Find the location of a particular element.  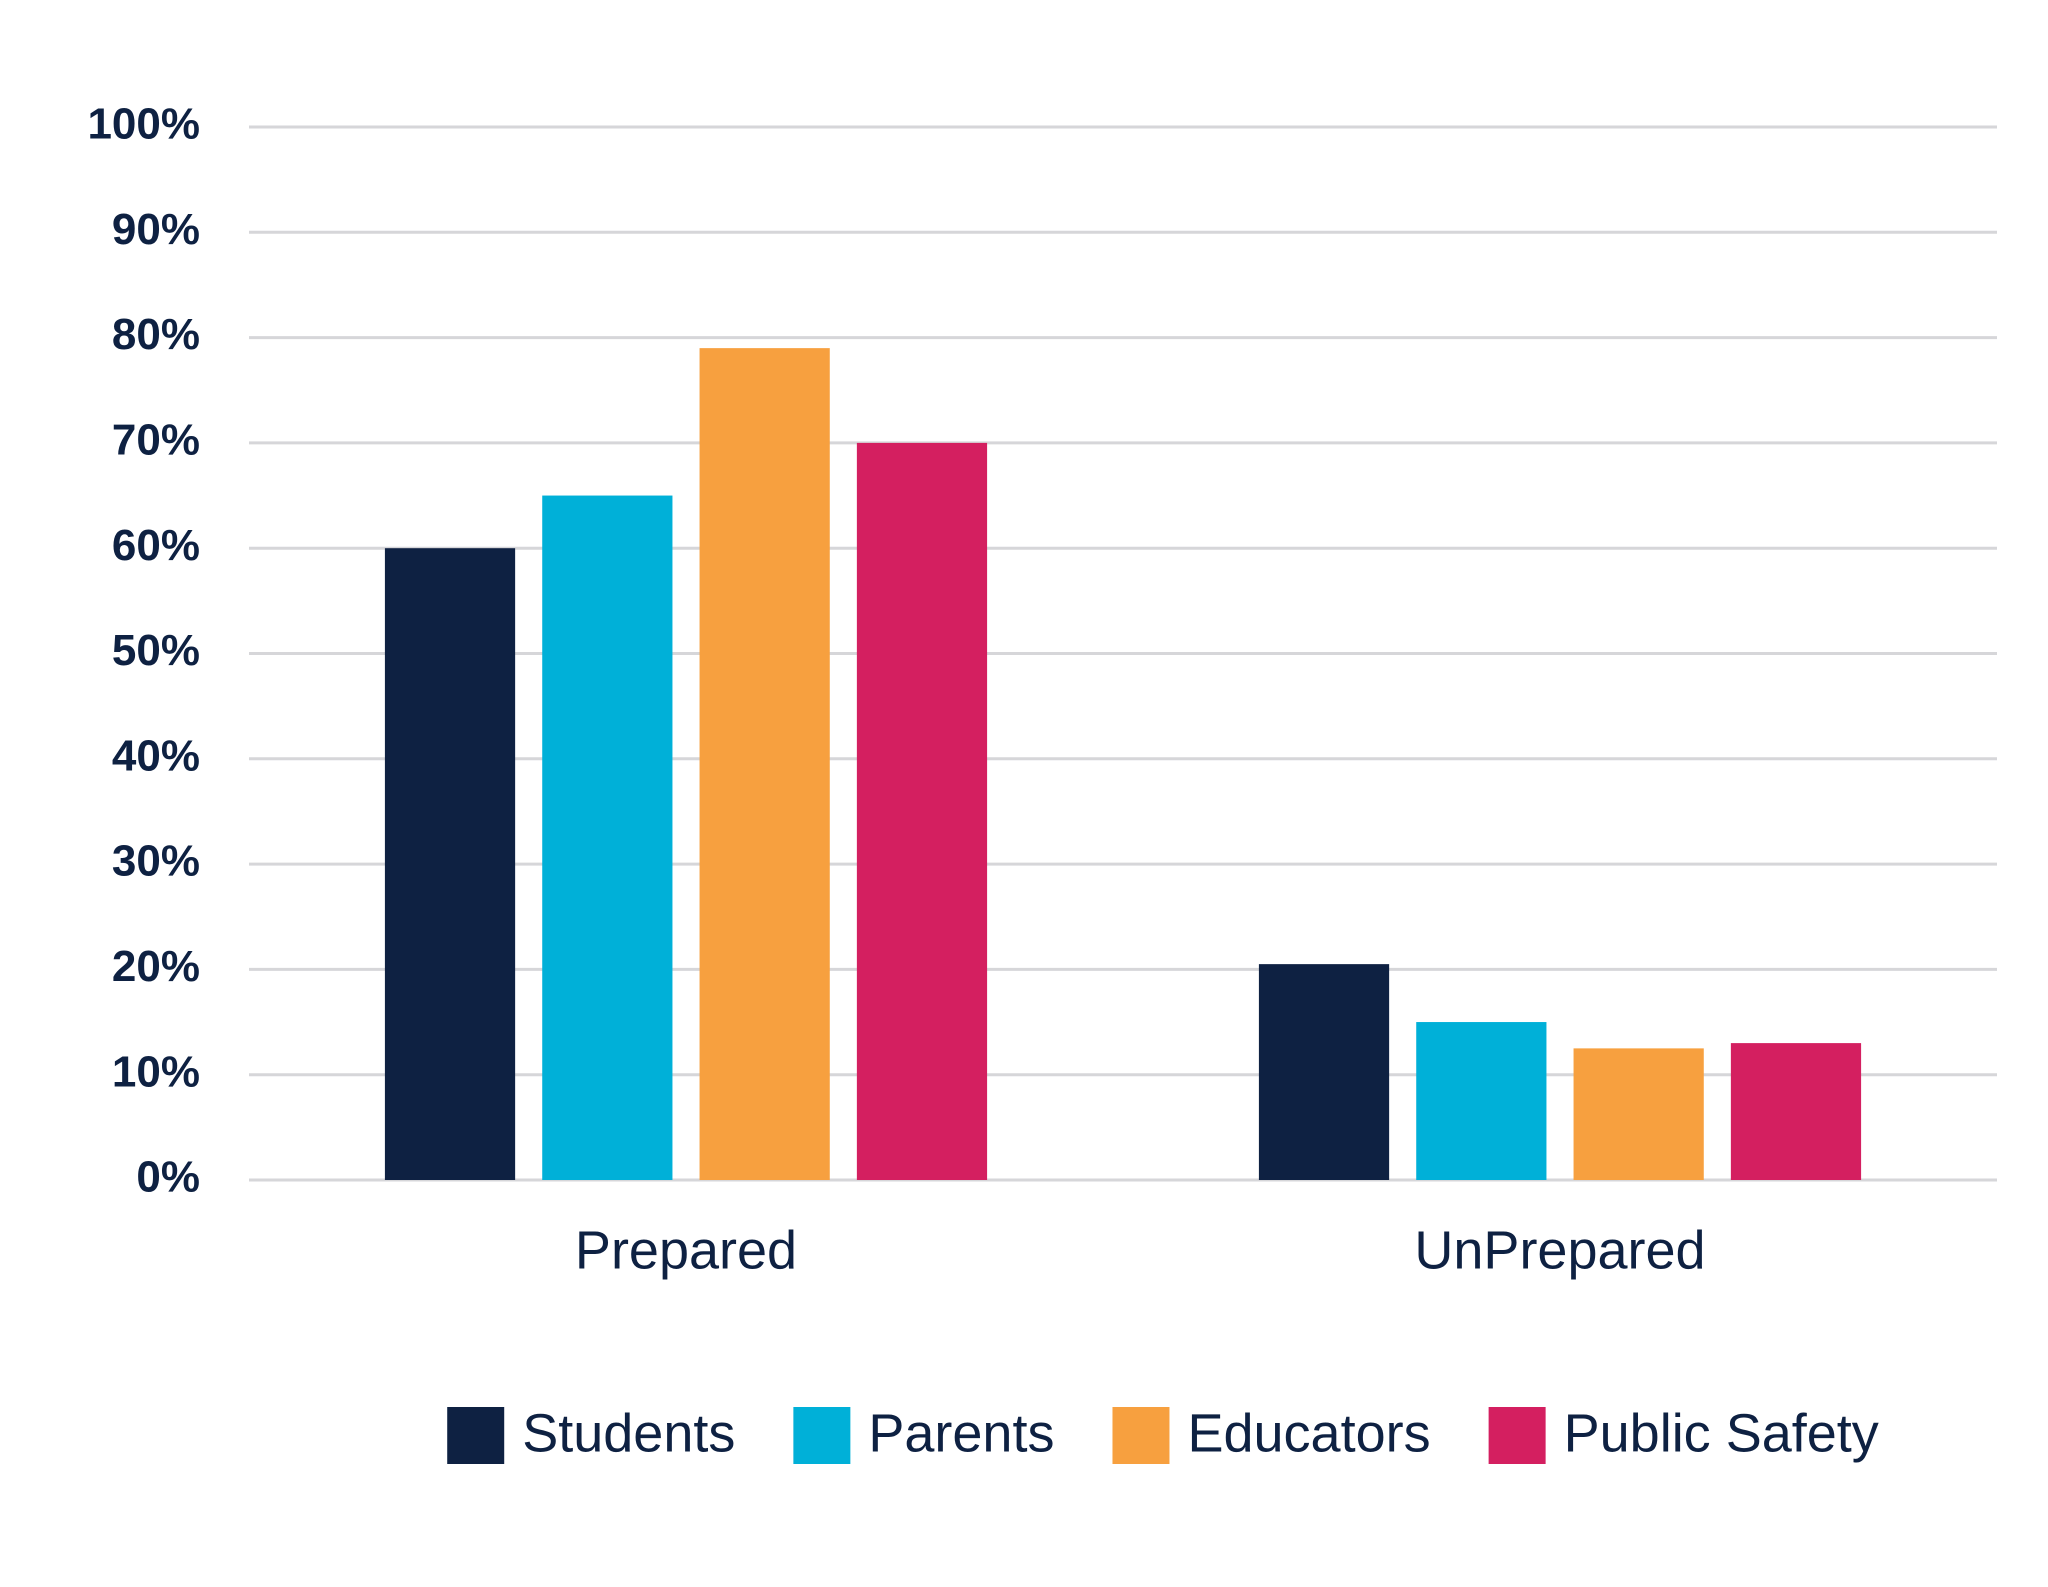

y-tick-label: 0% is located at coordinates (168, 1177).